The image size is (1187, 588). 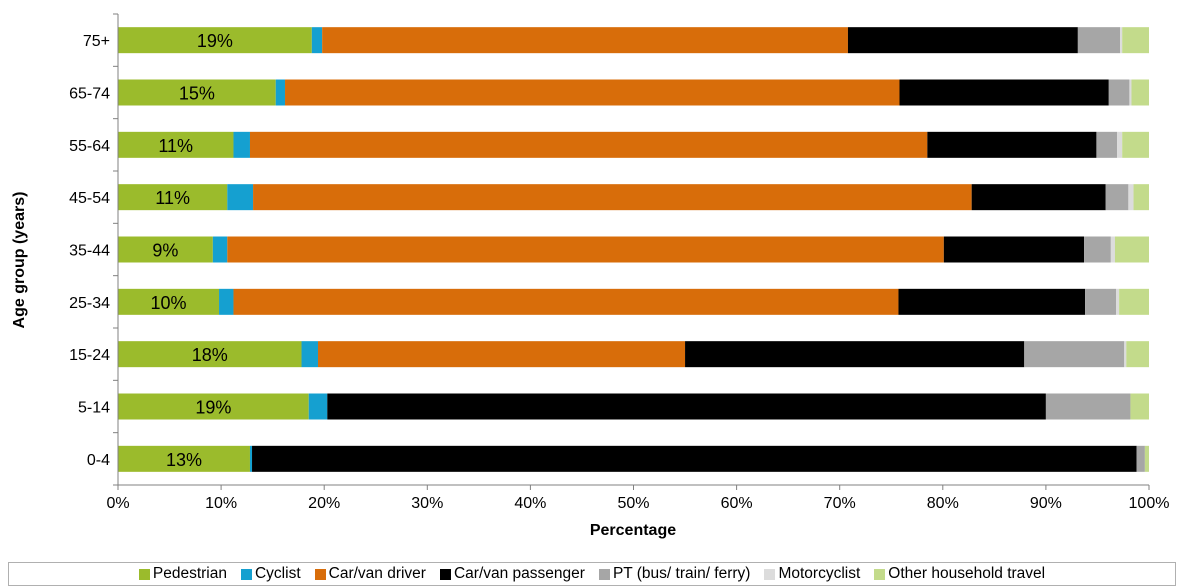 I want to click on y-tick-label: 0-4, so click(x=98, y=460).